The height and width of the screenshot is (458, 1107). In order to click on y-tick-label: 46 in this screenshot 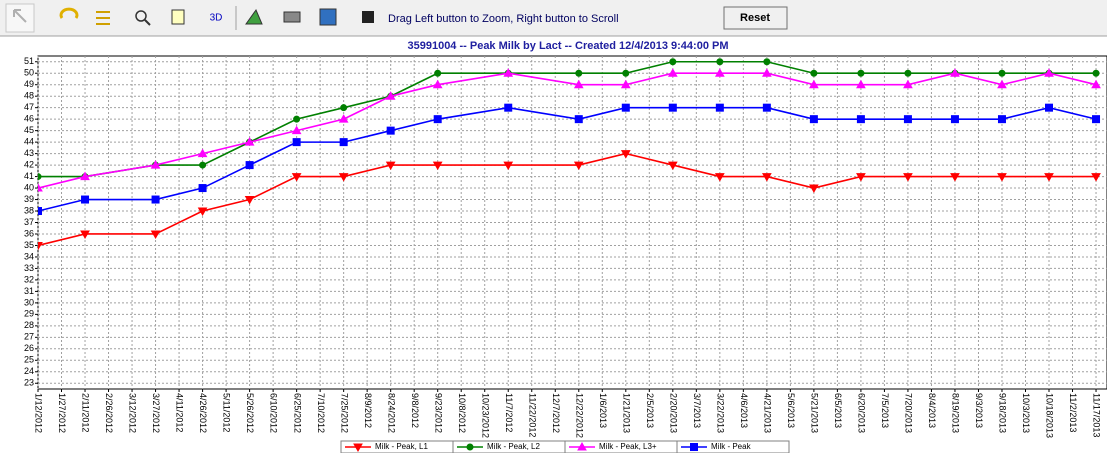, I will do `click(29, 119)`.